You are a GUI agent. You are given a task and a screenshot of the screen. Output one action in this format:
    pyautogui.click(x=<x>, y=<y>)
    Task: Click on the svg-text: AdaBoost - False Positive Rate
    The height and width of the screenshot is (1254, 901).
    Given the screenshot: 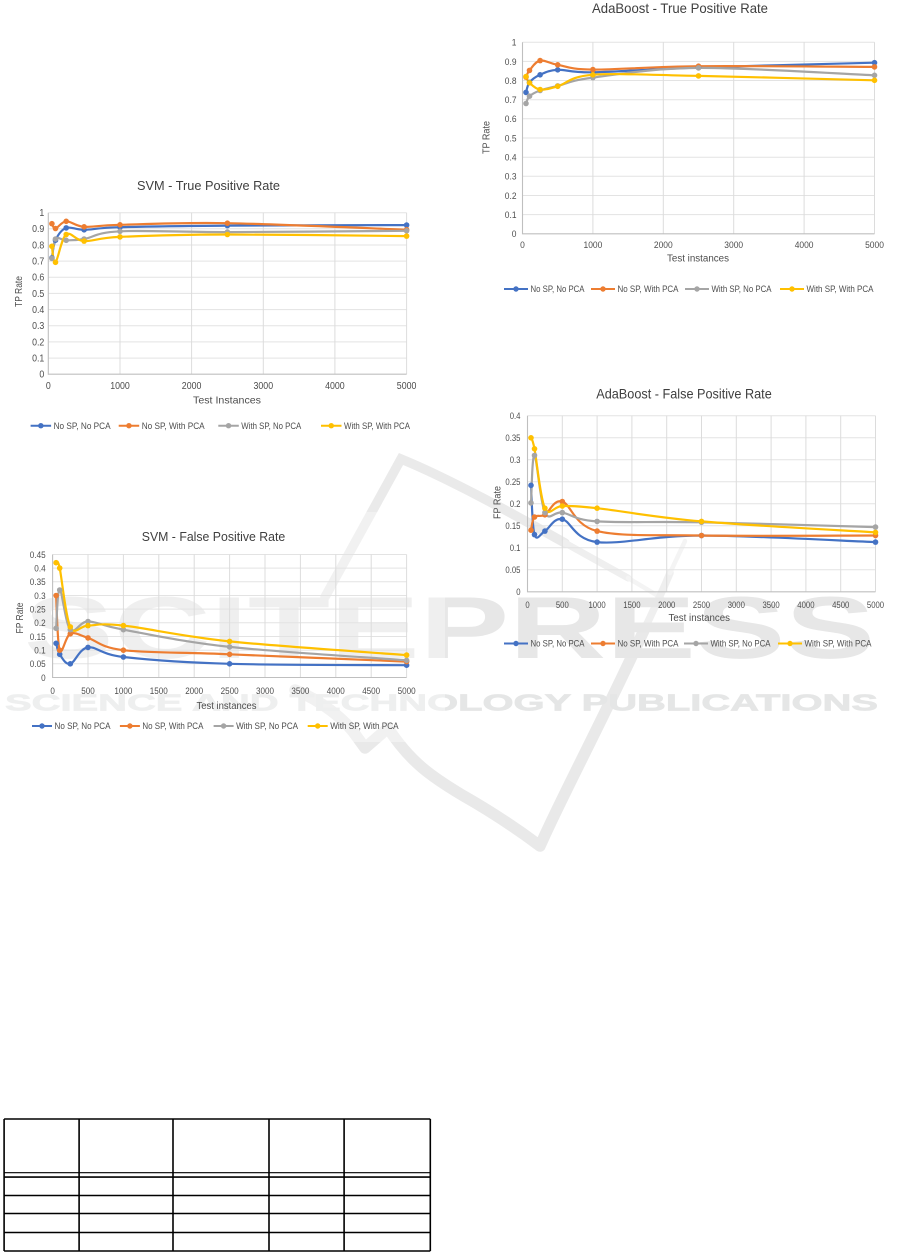 What is the action you would take?
    pyautogui.click(x=684, y=394)
    